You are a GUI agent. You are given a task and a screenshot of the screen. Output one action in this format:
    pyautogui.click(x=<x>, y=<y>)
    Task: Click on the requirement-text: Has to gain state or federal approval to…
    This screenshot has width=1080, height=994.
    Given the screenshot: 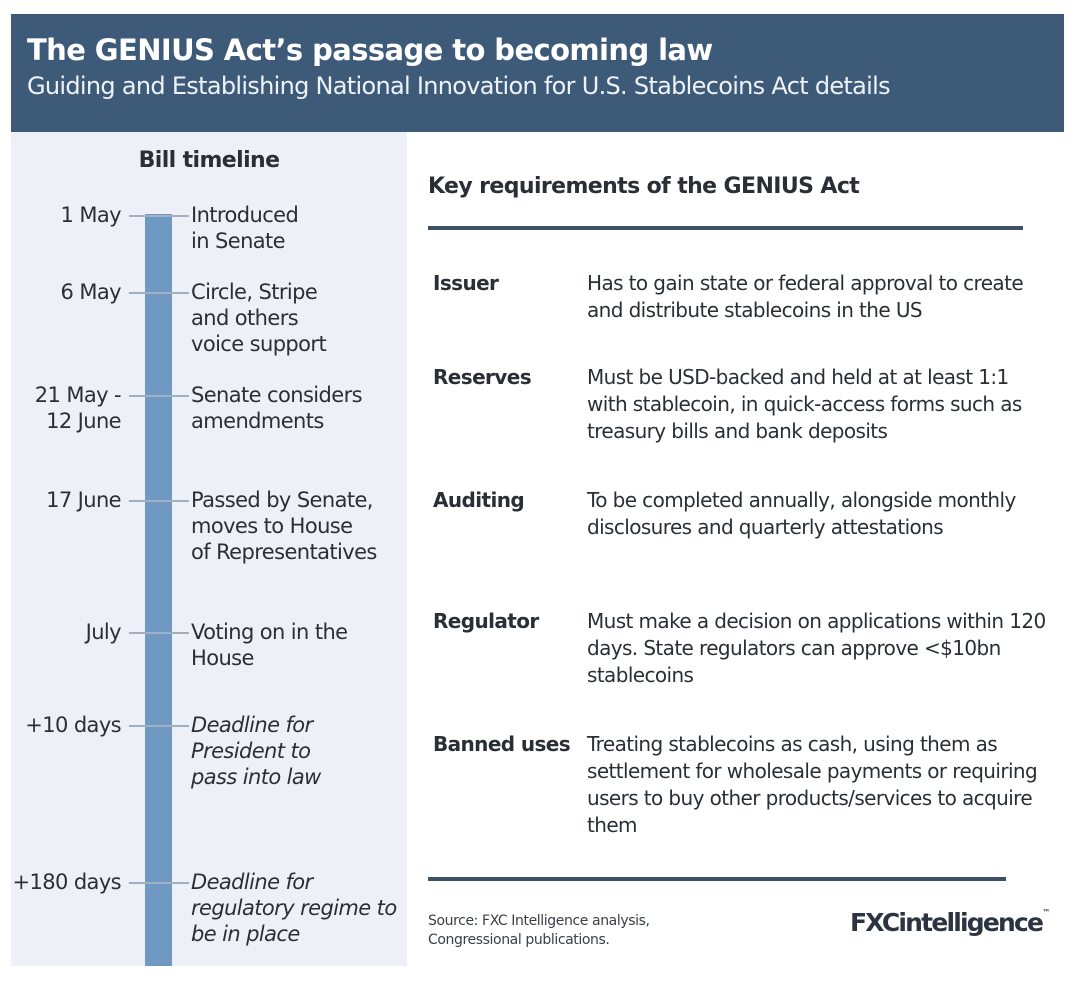 What is the action you would take?
    pyautogui.click(x=805, y=296)
    